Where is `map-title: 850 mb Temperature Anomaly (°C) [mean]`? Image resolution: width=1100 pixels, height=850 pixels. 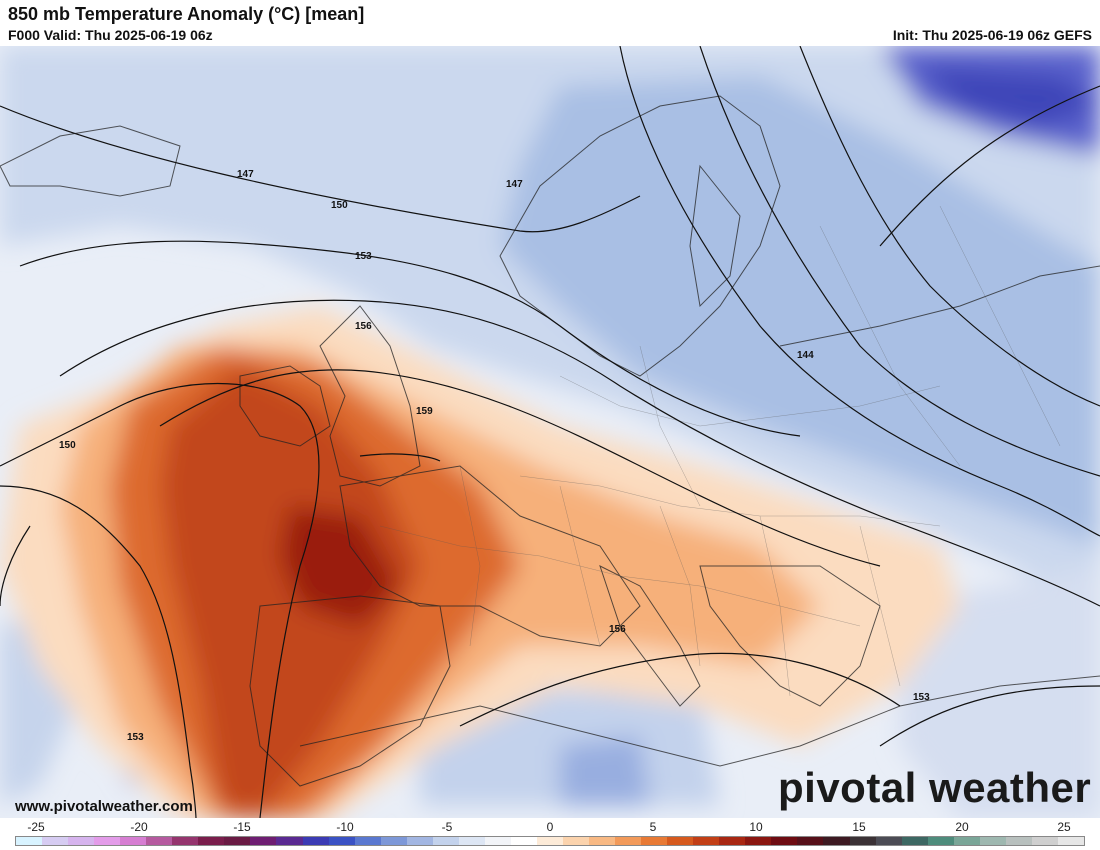
map-title: 850 mb Temperature Anomaly (°C) [mean] is located at coordinates (186, 14).